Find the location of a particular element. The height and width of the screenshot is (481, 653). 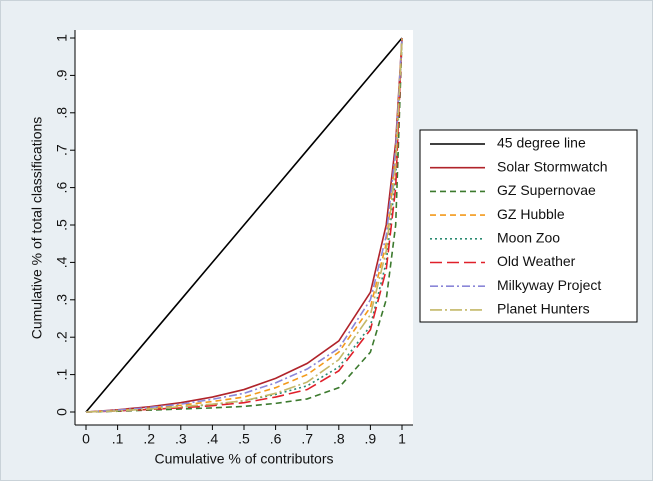

y-tick-label: .3 is located at coordinates (62, 300).